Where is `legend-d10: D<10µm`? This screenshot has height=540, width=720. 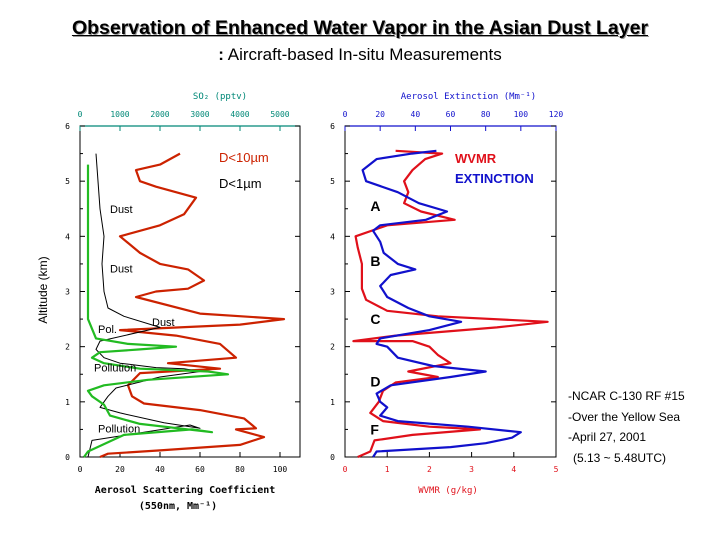
legend-d10: D<10µm is located at coordinates (244, 157).